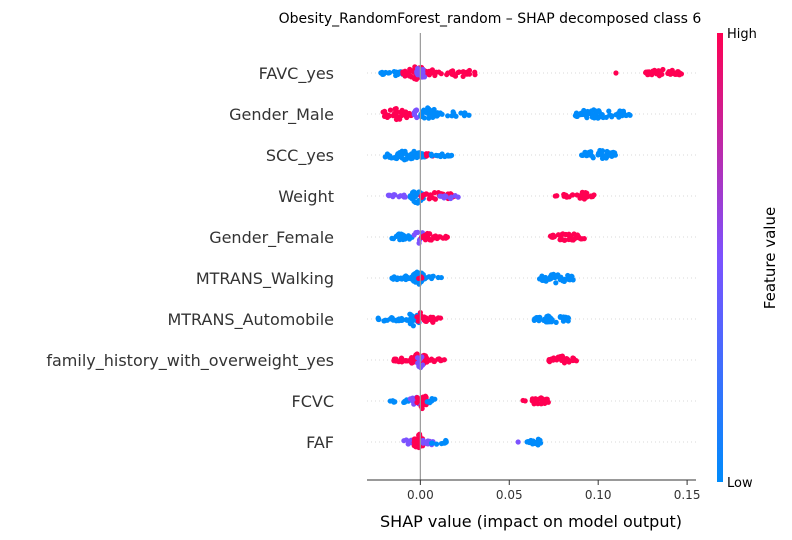 This screenshot has height=540, width=792. What do you see at coordinates (296, 74) in the screenshot?
I see `feature-label: FAVC_yes` at bounding box center [296, 74].